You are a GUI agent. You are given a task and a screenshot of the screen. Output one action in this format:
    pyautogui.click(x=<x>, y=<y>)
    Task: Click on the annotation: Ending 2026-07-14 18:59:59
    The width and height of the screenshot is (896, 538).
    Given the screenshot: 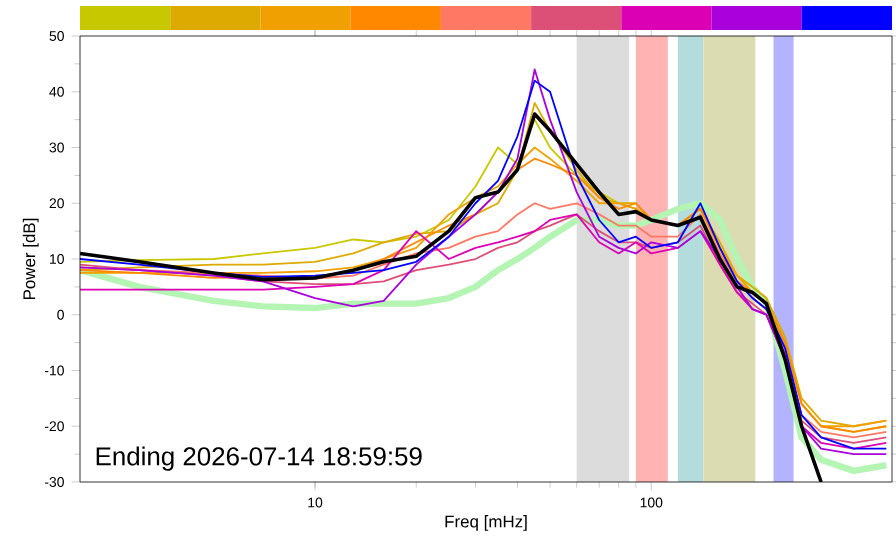 What is the action you would take?
    pyautogui.click(x=259, y=458)
    